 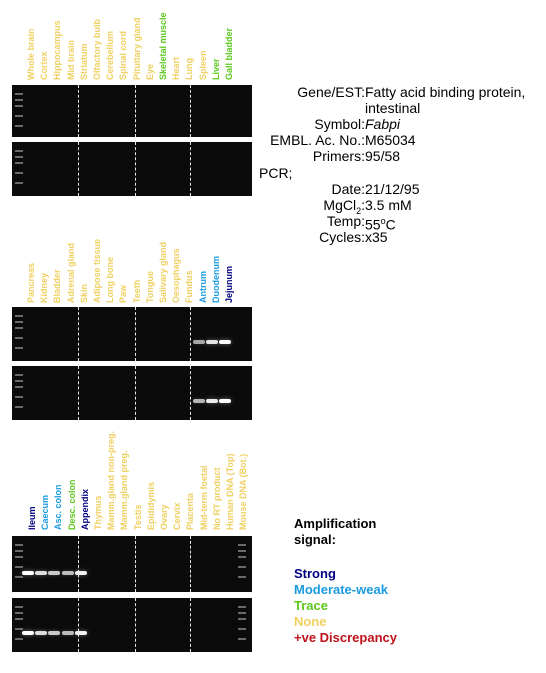 I want to click on lane-label: Kidney, so click(x=44, y=287).